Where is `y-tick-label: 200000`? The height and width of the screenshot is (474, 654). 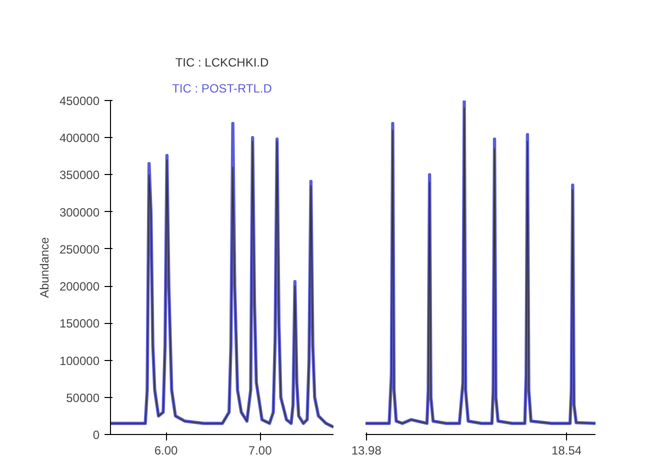
y-tick-label: 200000 is located at coordinates (79, 287).